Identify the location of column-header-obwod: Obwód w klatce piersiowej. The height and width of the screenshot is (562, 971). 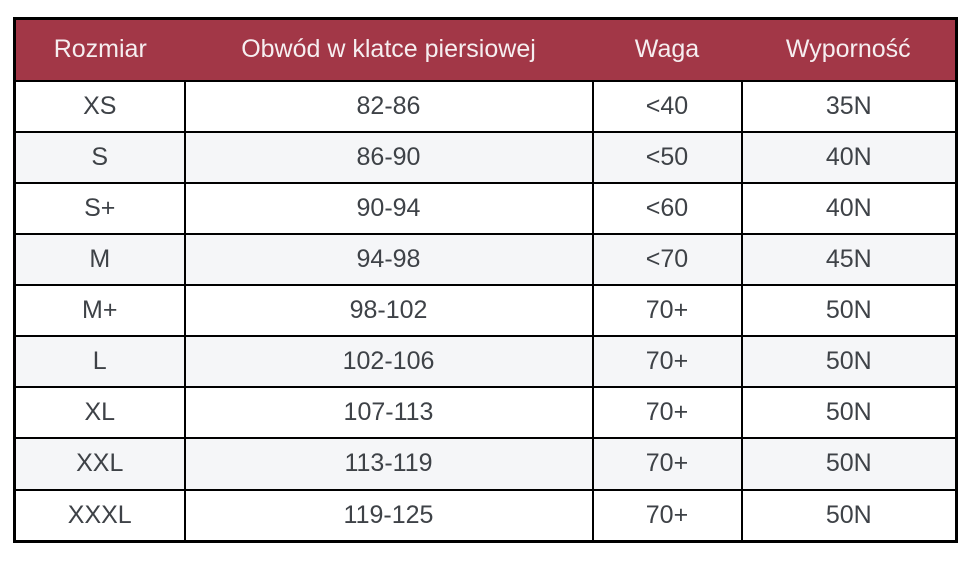
(388, 49).